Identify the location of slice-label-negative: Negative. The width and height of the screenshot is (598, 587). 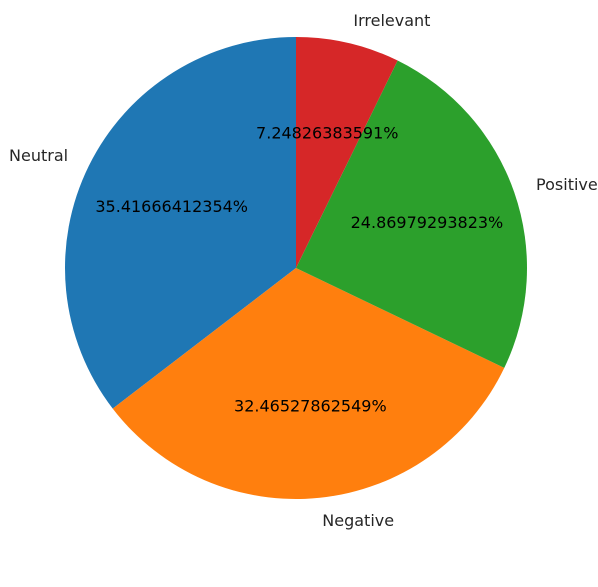
(358, 520).